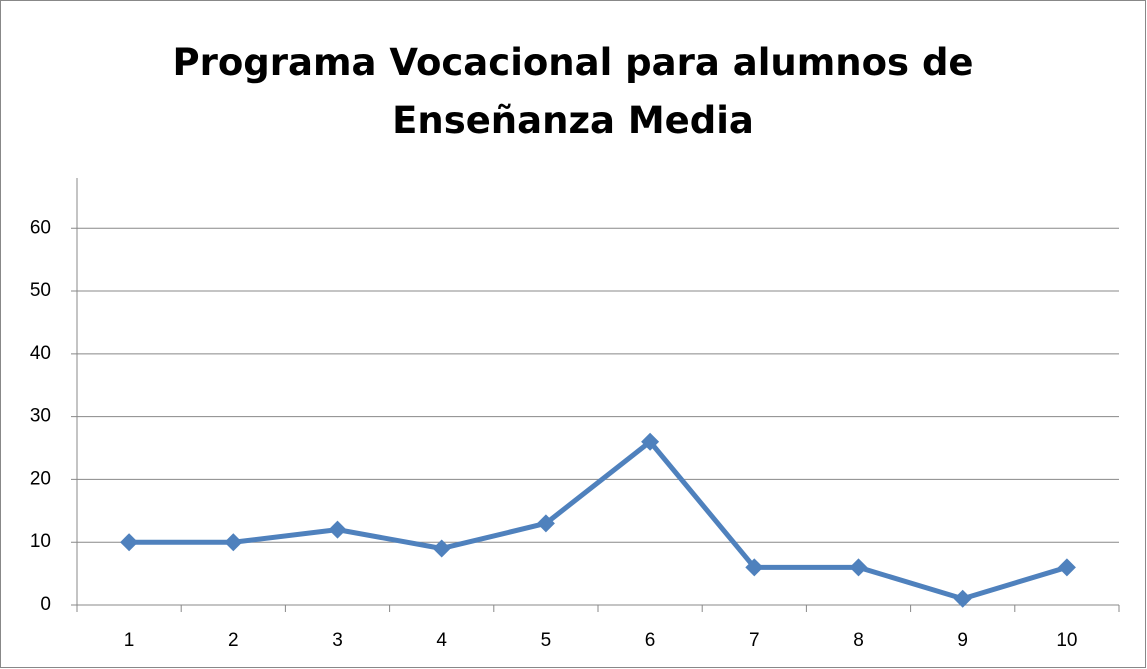  I want to click on x-tick-label: 8, so click(858, 640).